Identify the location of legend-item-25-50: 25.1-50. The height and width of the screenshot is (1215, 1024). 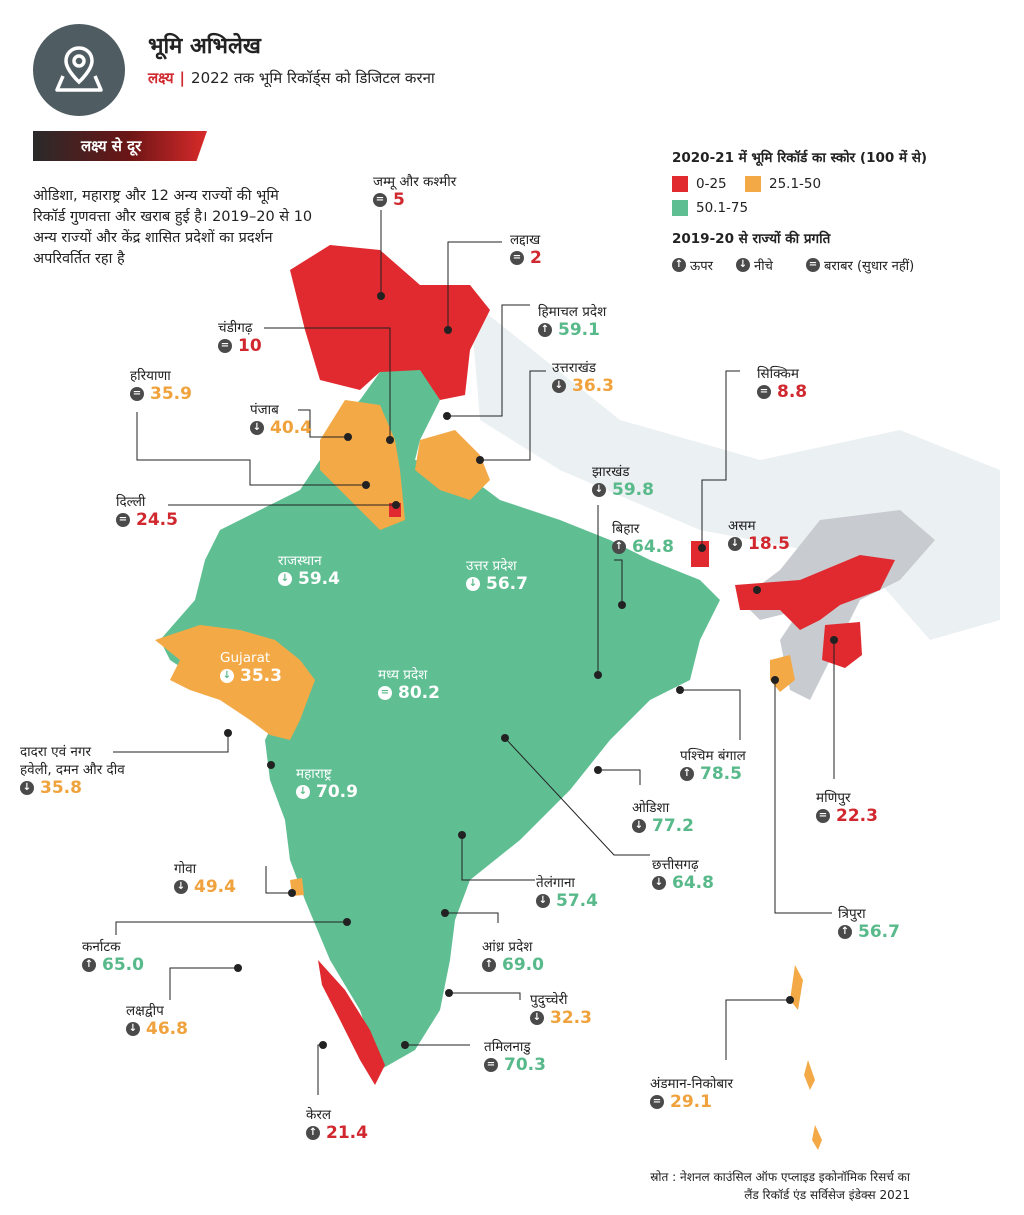
(783, 184).